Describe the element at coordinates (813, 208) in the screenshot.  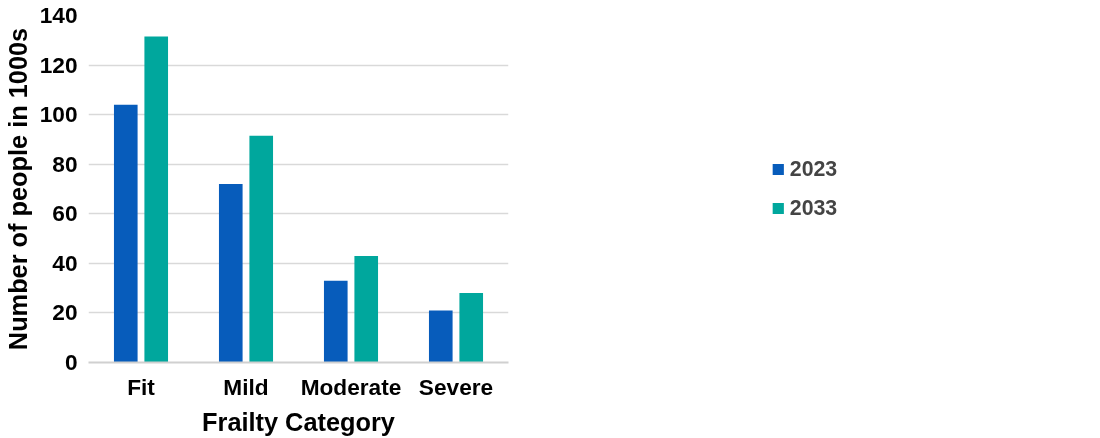
I see `legend-label: 2033` at that location.